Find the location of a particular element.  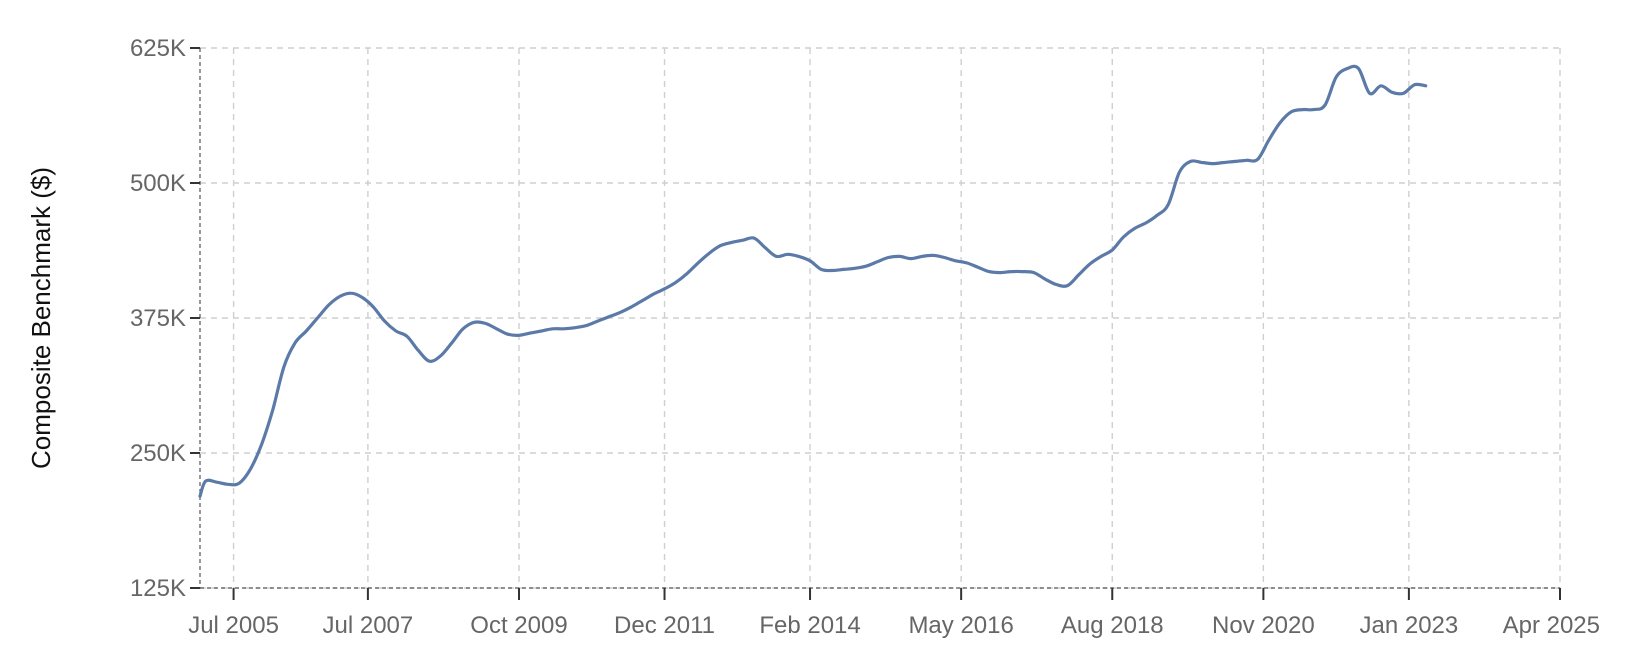

x-tick-label: Oct 2009 is located at coordinates (518, 625).